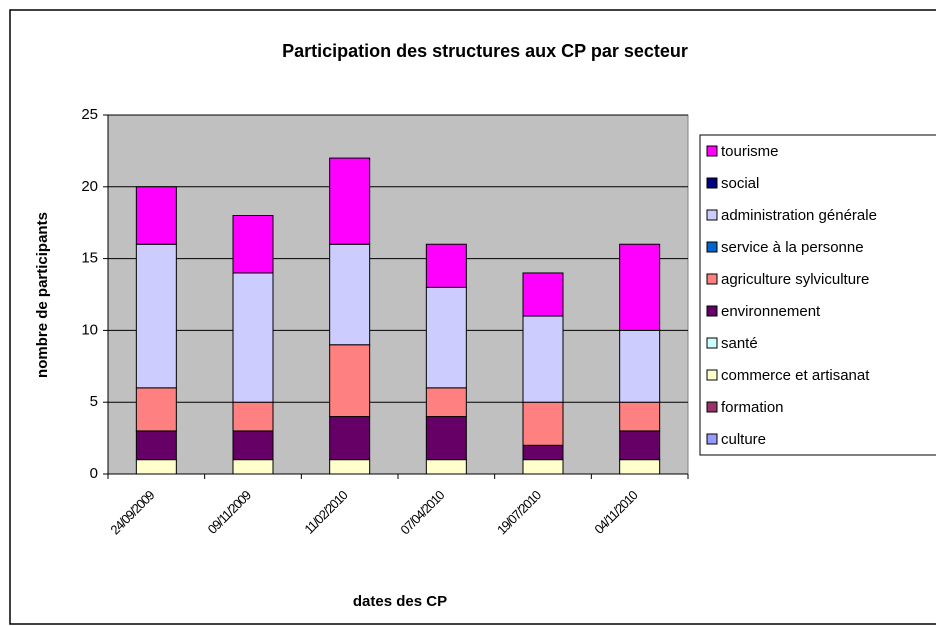 The image size is (936, 626). Describe the element at coordinates (89, 114) in the screenshot. I see `y-tick-label: 25` at that location.